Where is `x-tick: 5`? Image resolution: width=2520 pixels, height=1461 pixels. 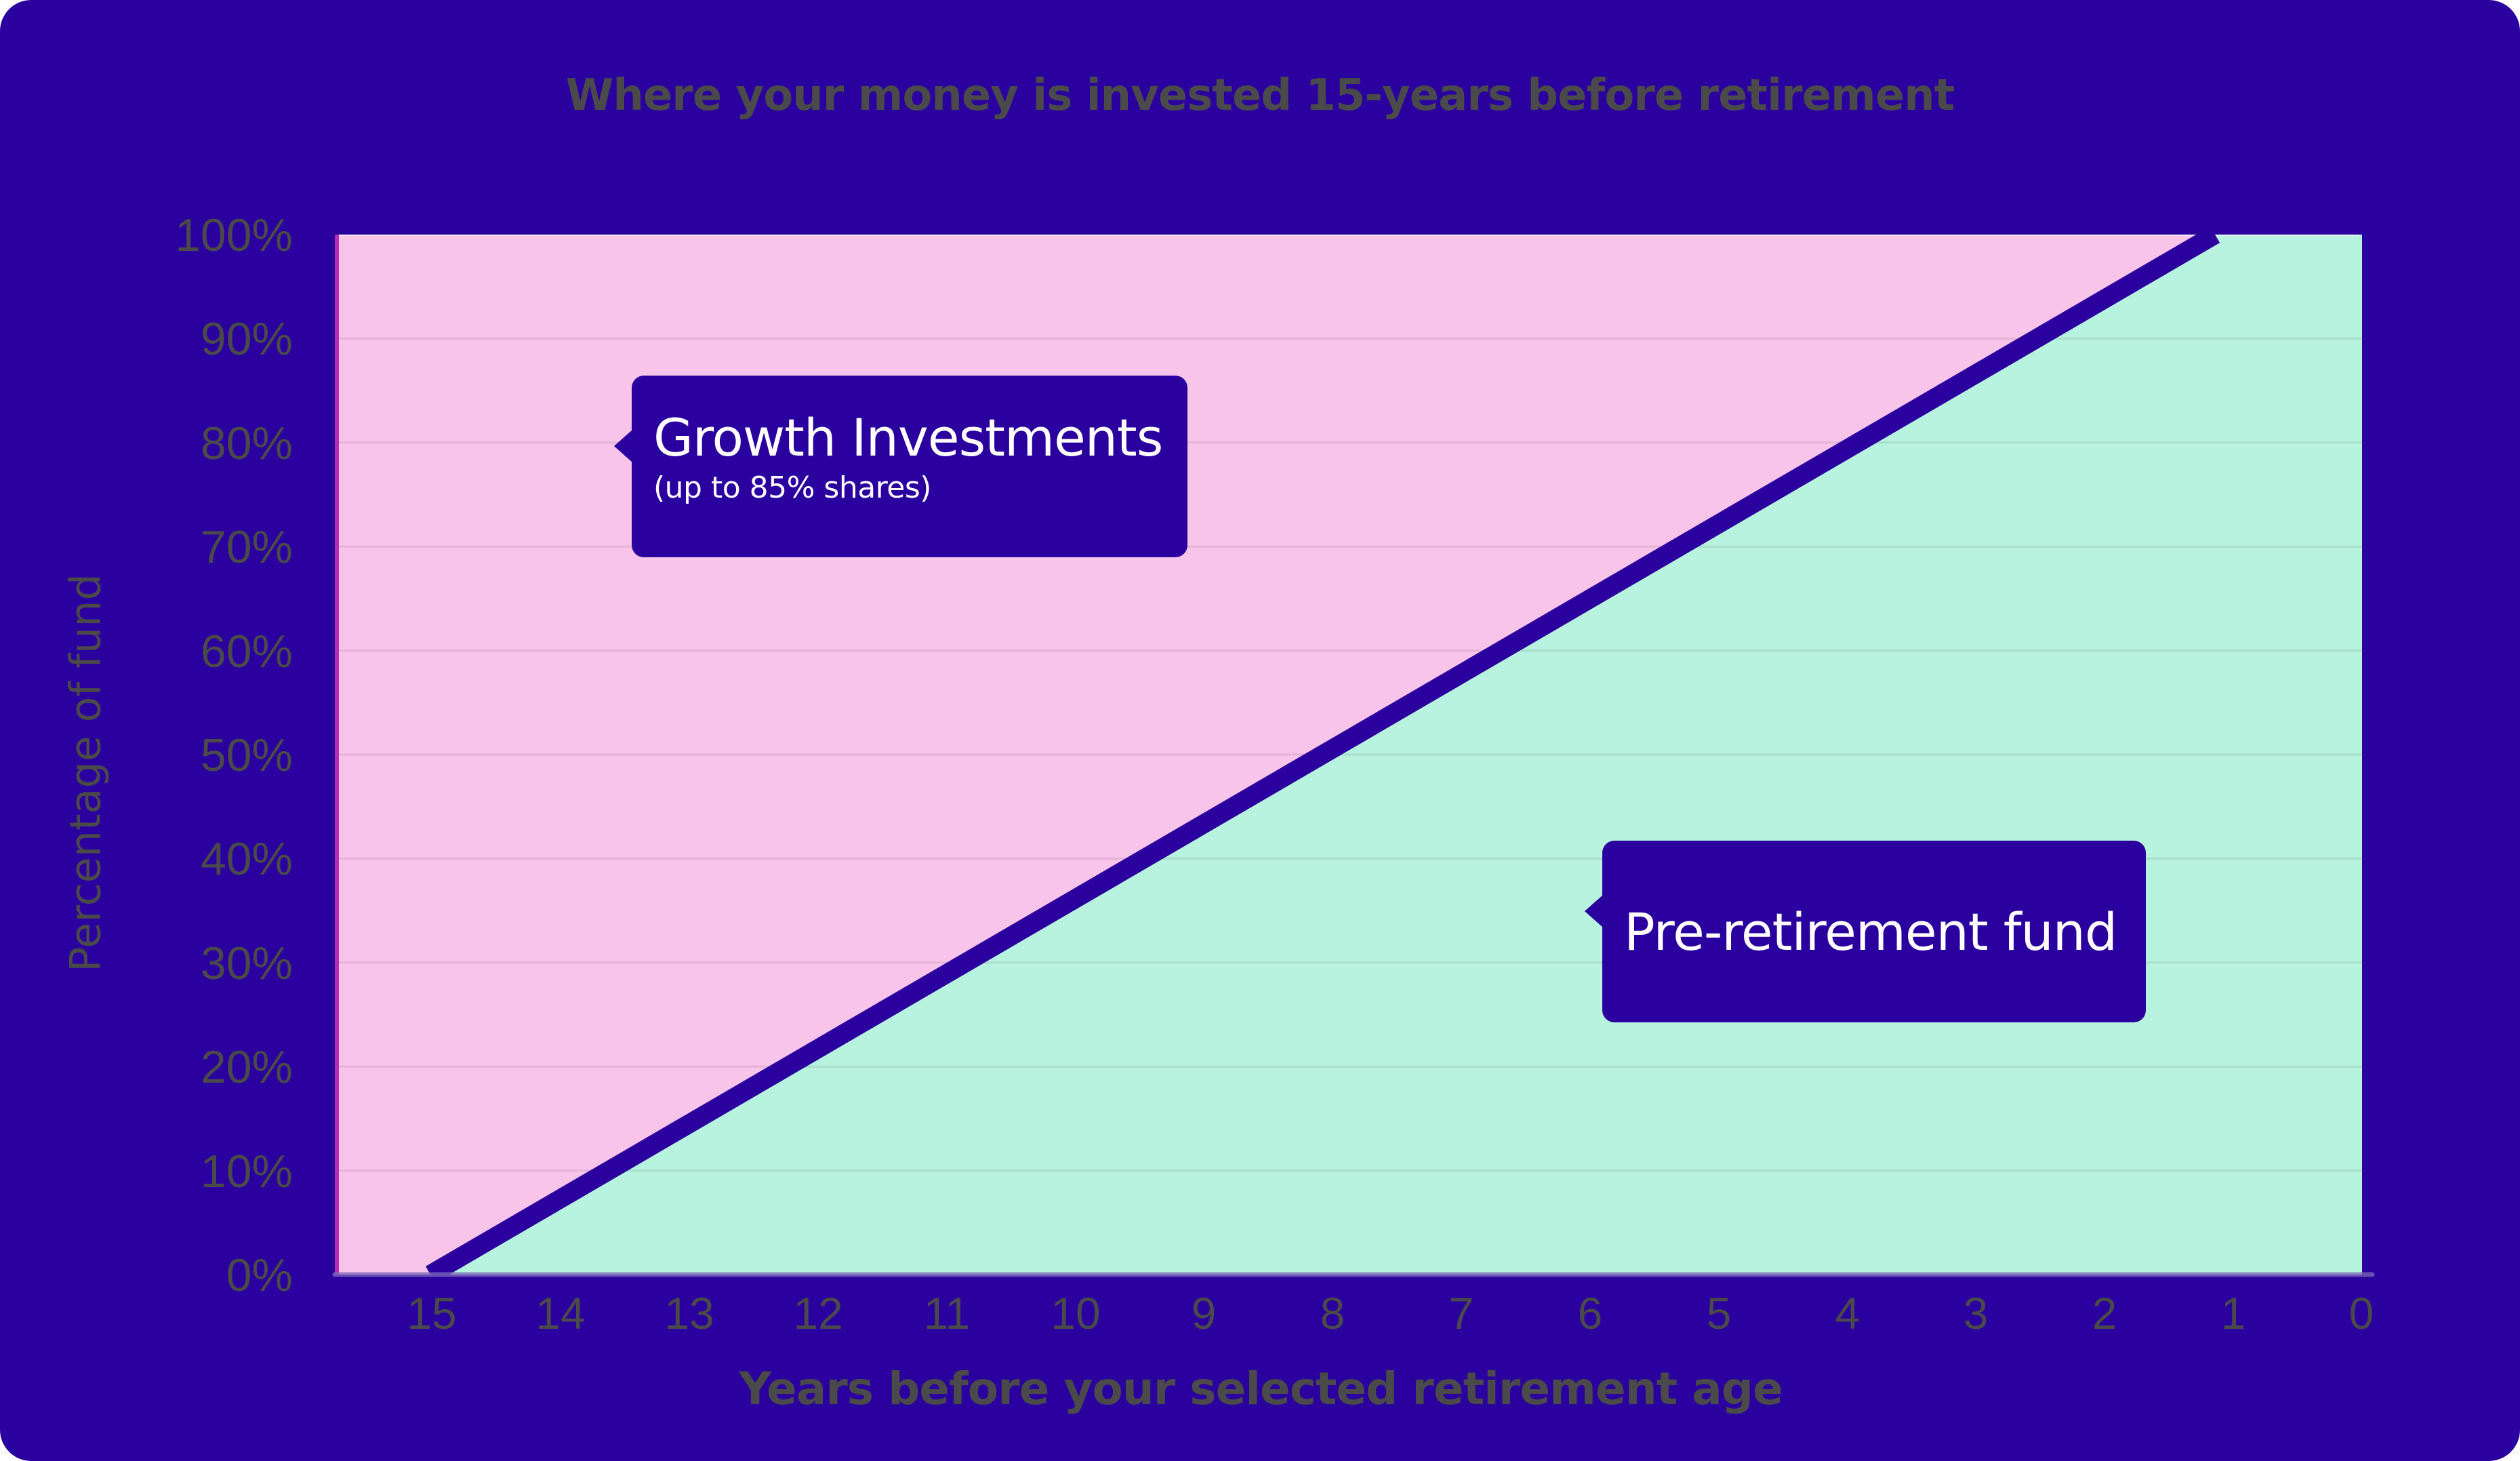 x-tick: 5 is located at coordinates (1720, 1313).